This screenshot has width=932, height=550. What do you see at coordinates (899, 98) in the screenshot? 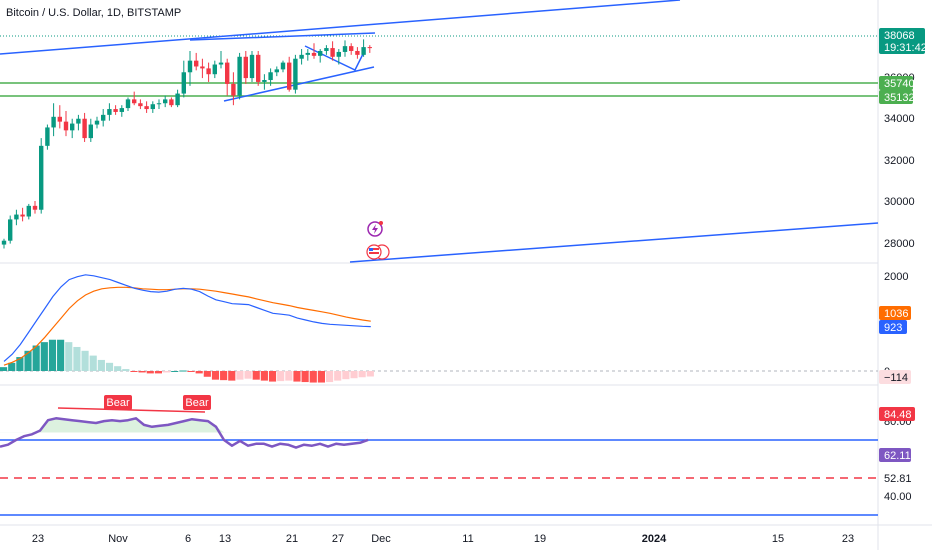
I see `level-value: 35132` at bounding box center [899, 98].